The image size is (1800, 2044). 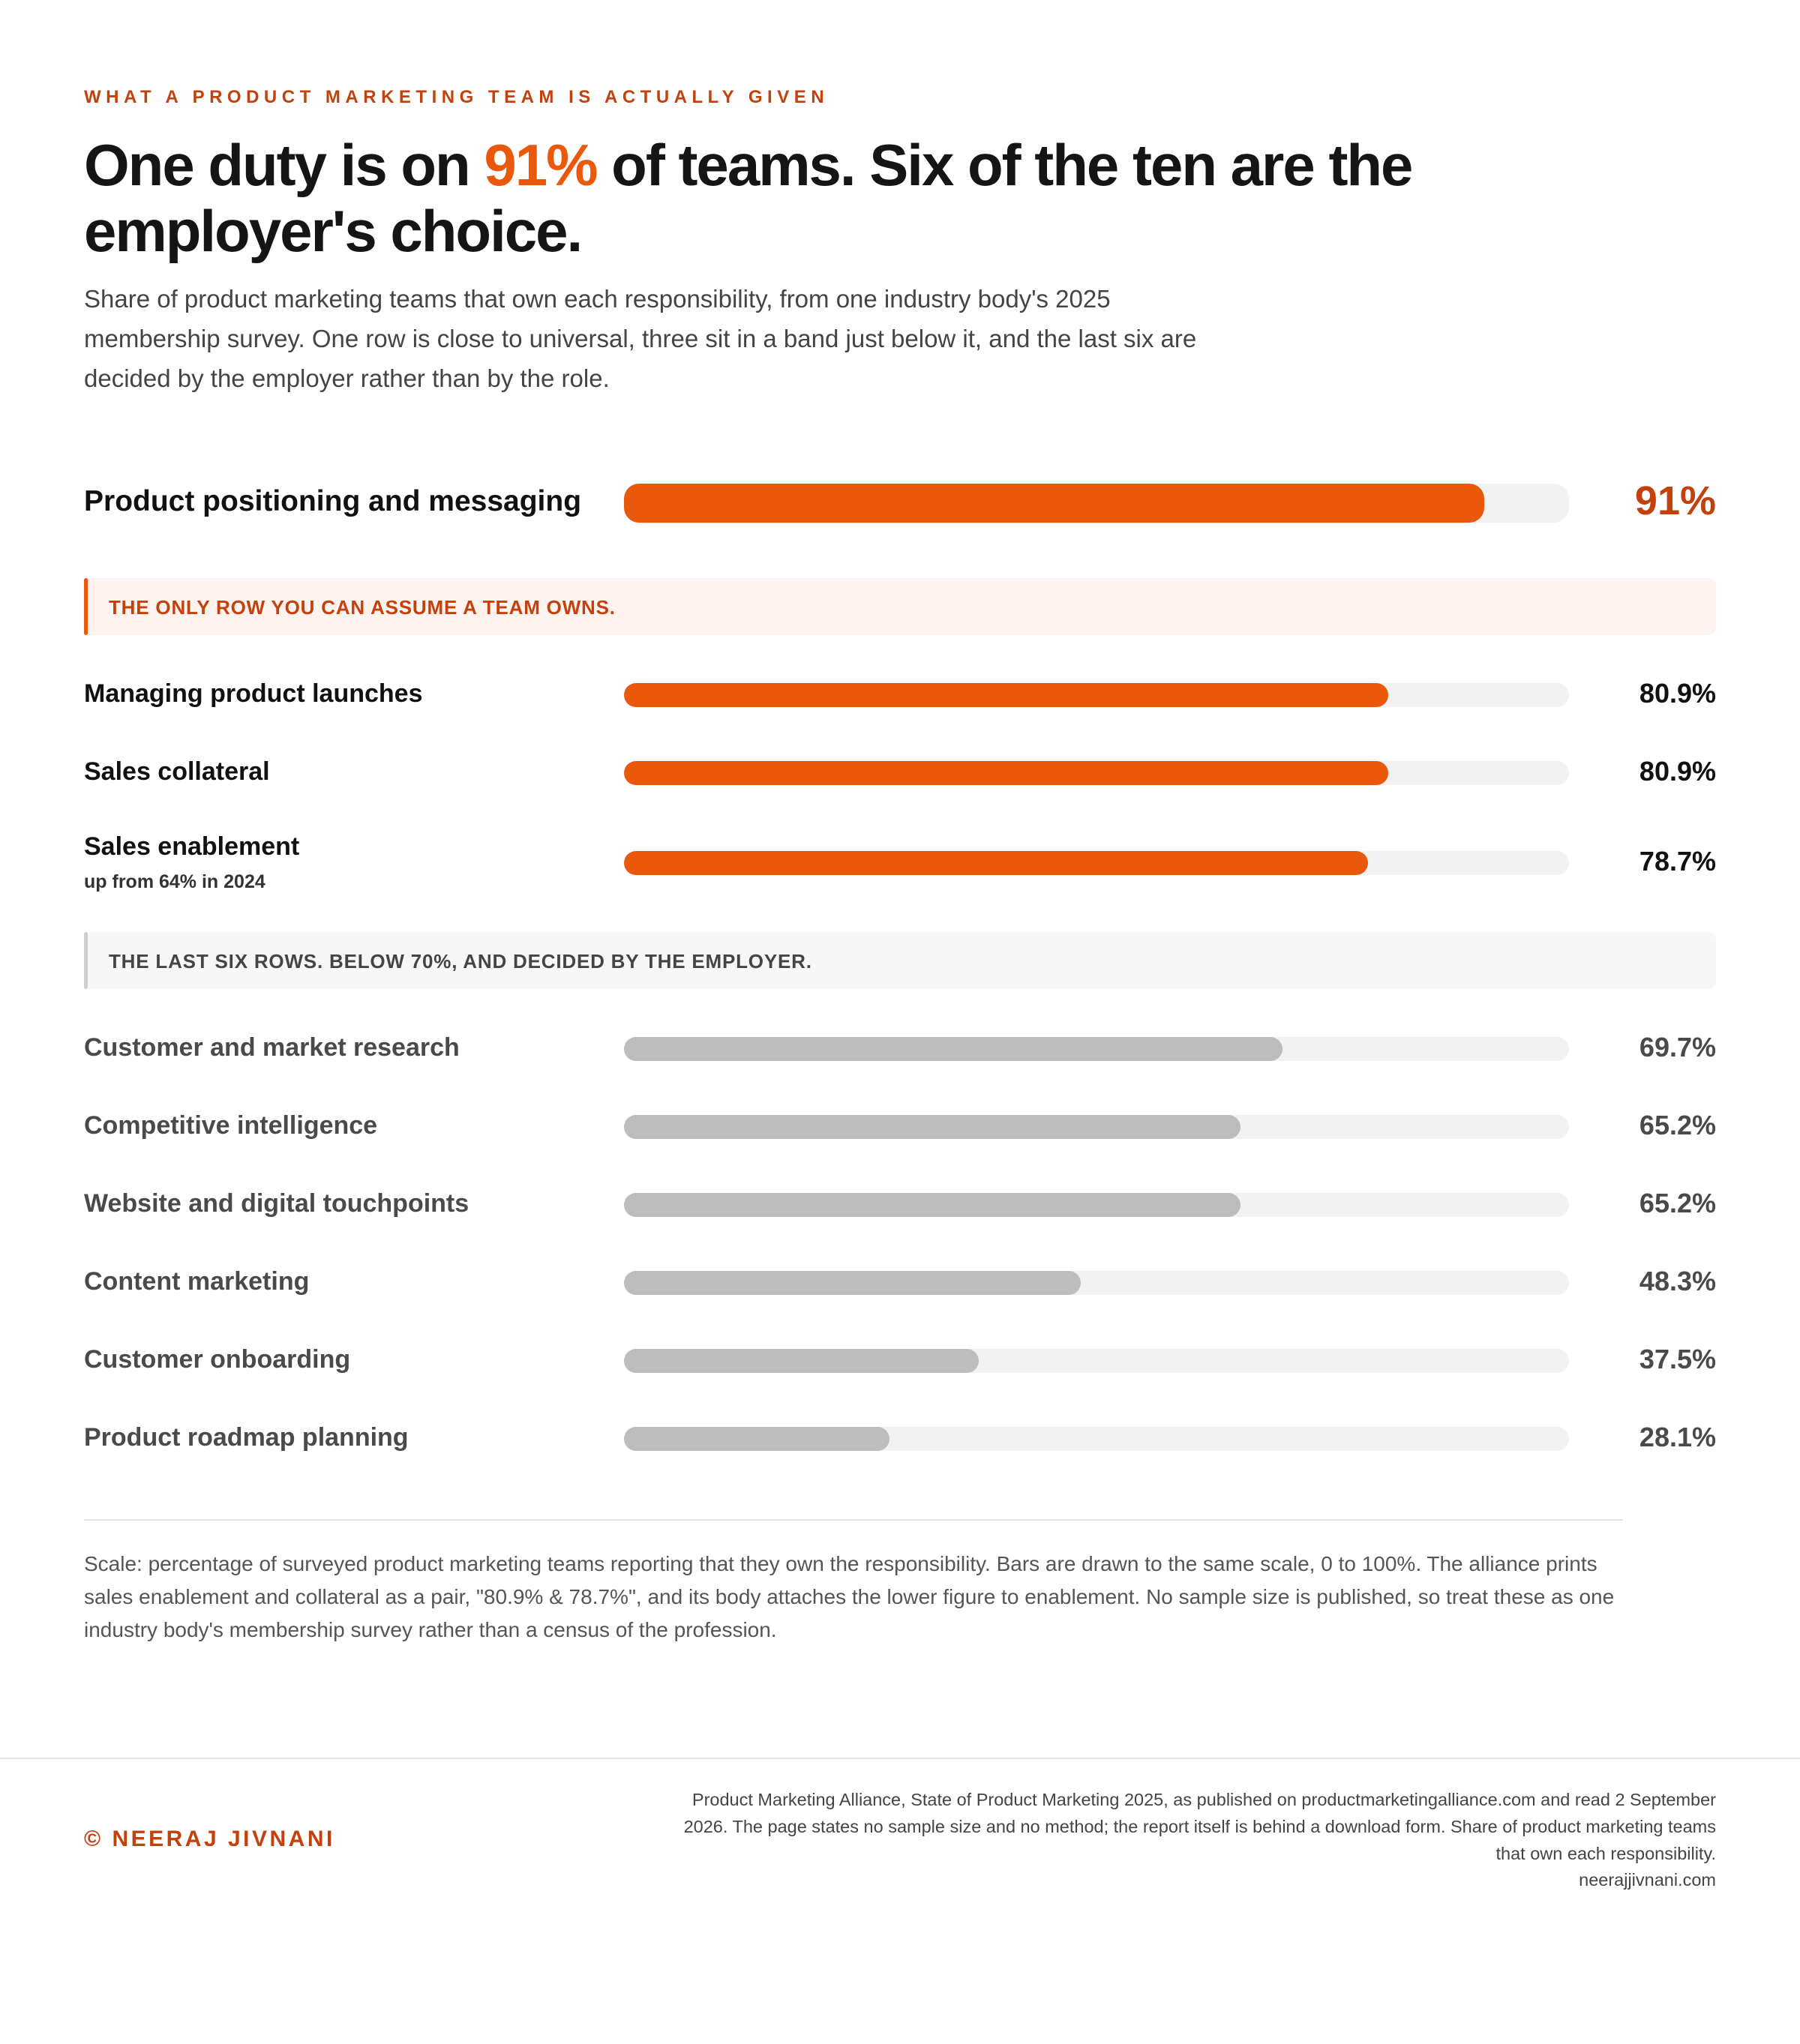 What do you see at coordinates (1677, 1047) in the screenshot?
I see `bar-value: 69.7%` at bounding box center [1677, 1047].